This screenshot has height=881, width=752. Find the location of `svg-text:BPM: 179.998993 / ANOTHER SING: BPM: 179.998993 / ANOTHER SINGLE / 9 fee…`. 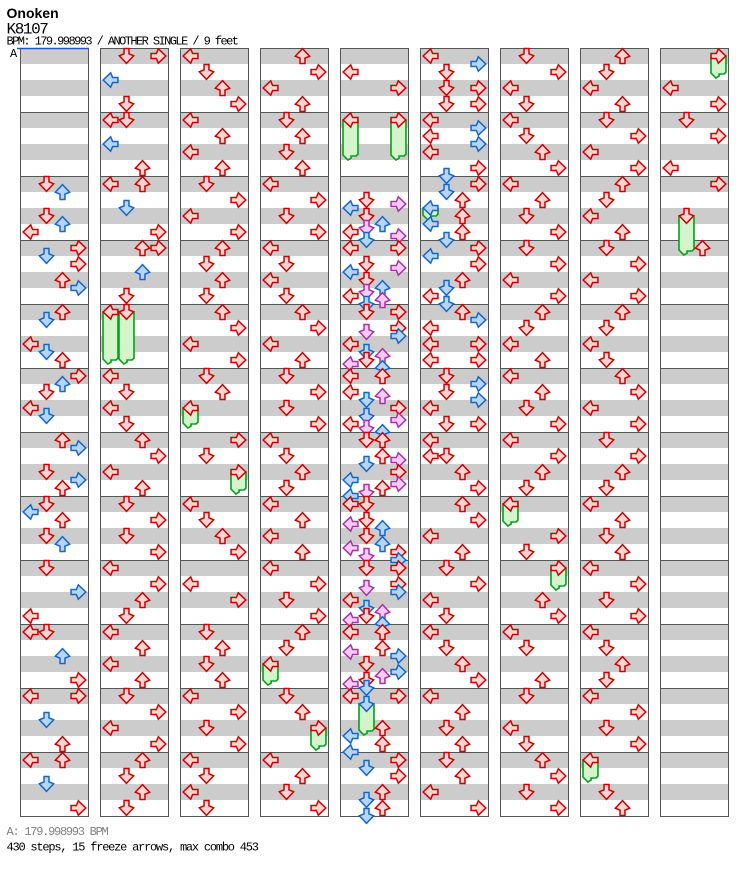

svg-text:BPM: 179.998993 / ANOTHER SING: BPM: 179.998993 / ANOTHER SINGLE / 9 fee… is located at coordinates (122, 42).